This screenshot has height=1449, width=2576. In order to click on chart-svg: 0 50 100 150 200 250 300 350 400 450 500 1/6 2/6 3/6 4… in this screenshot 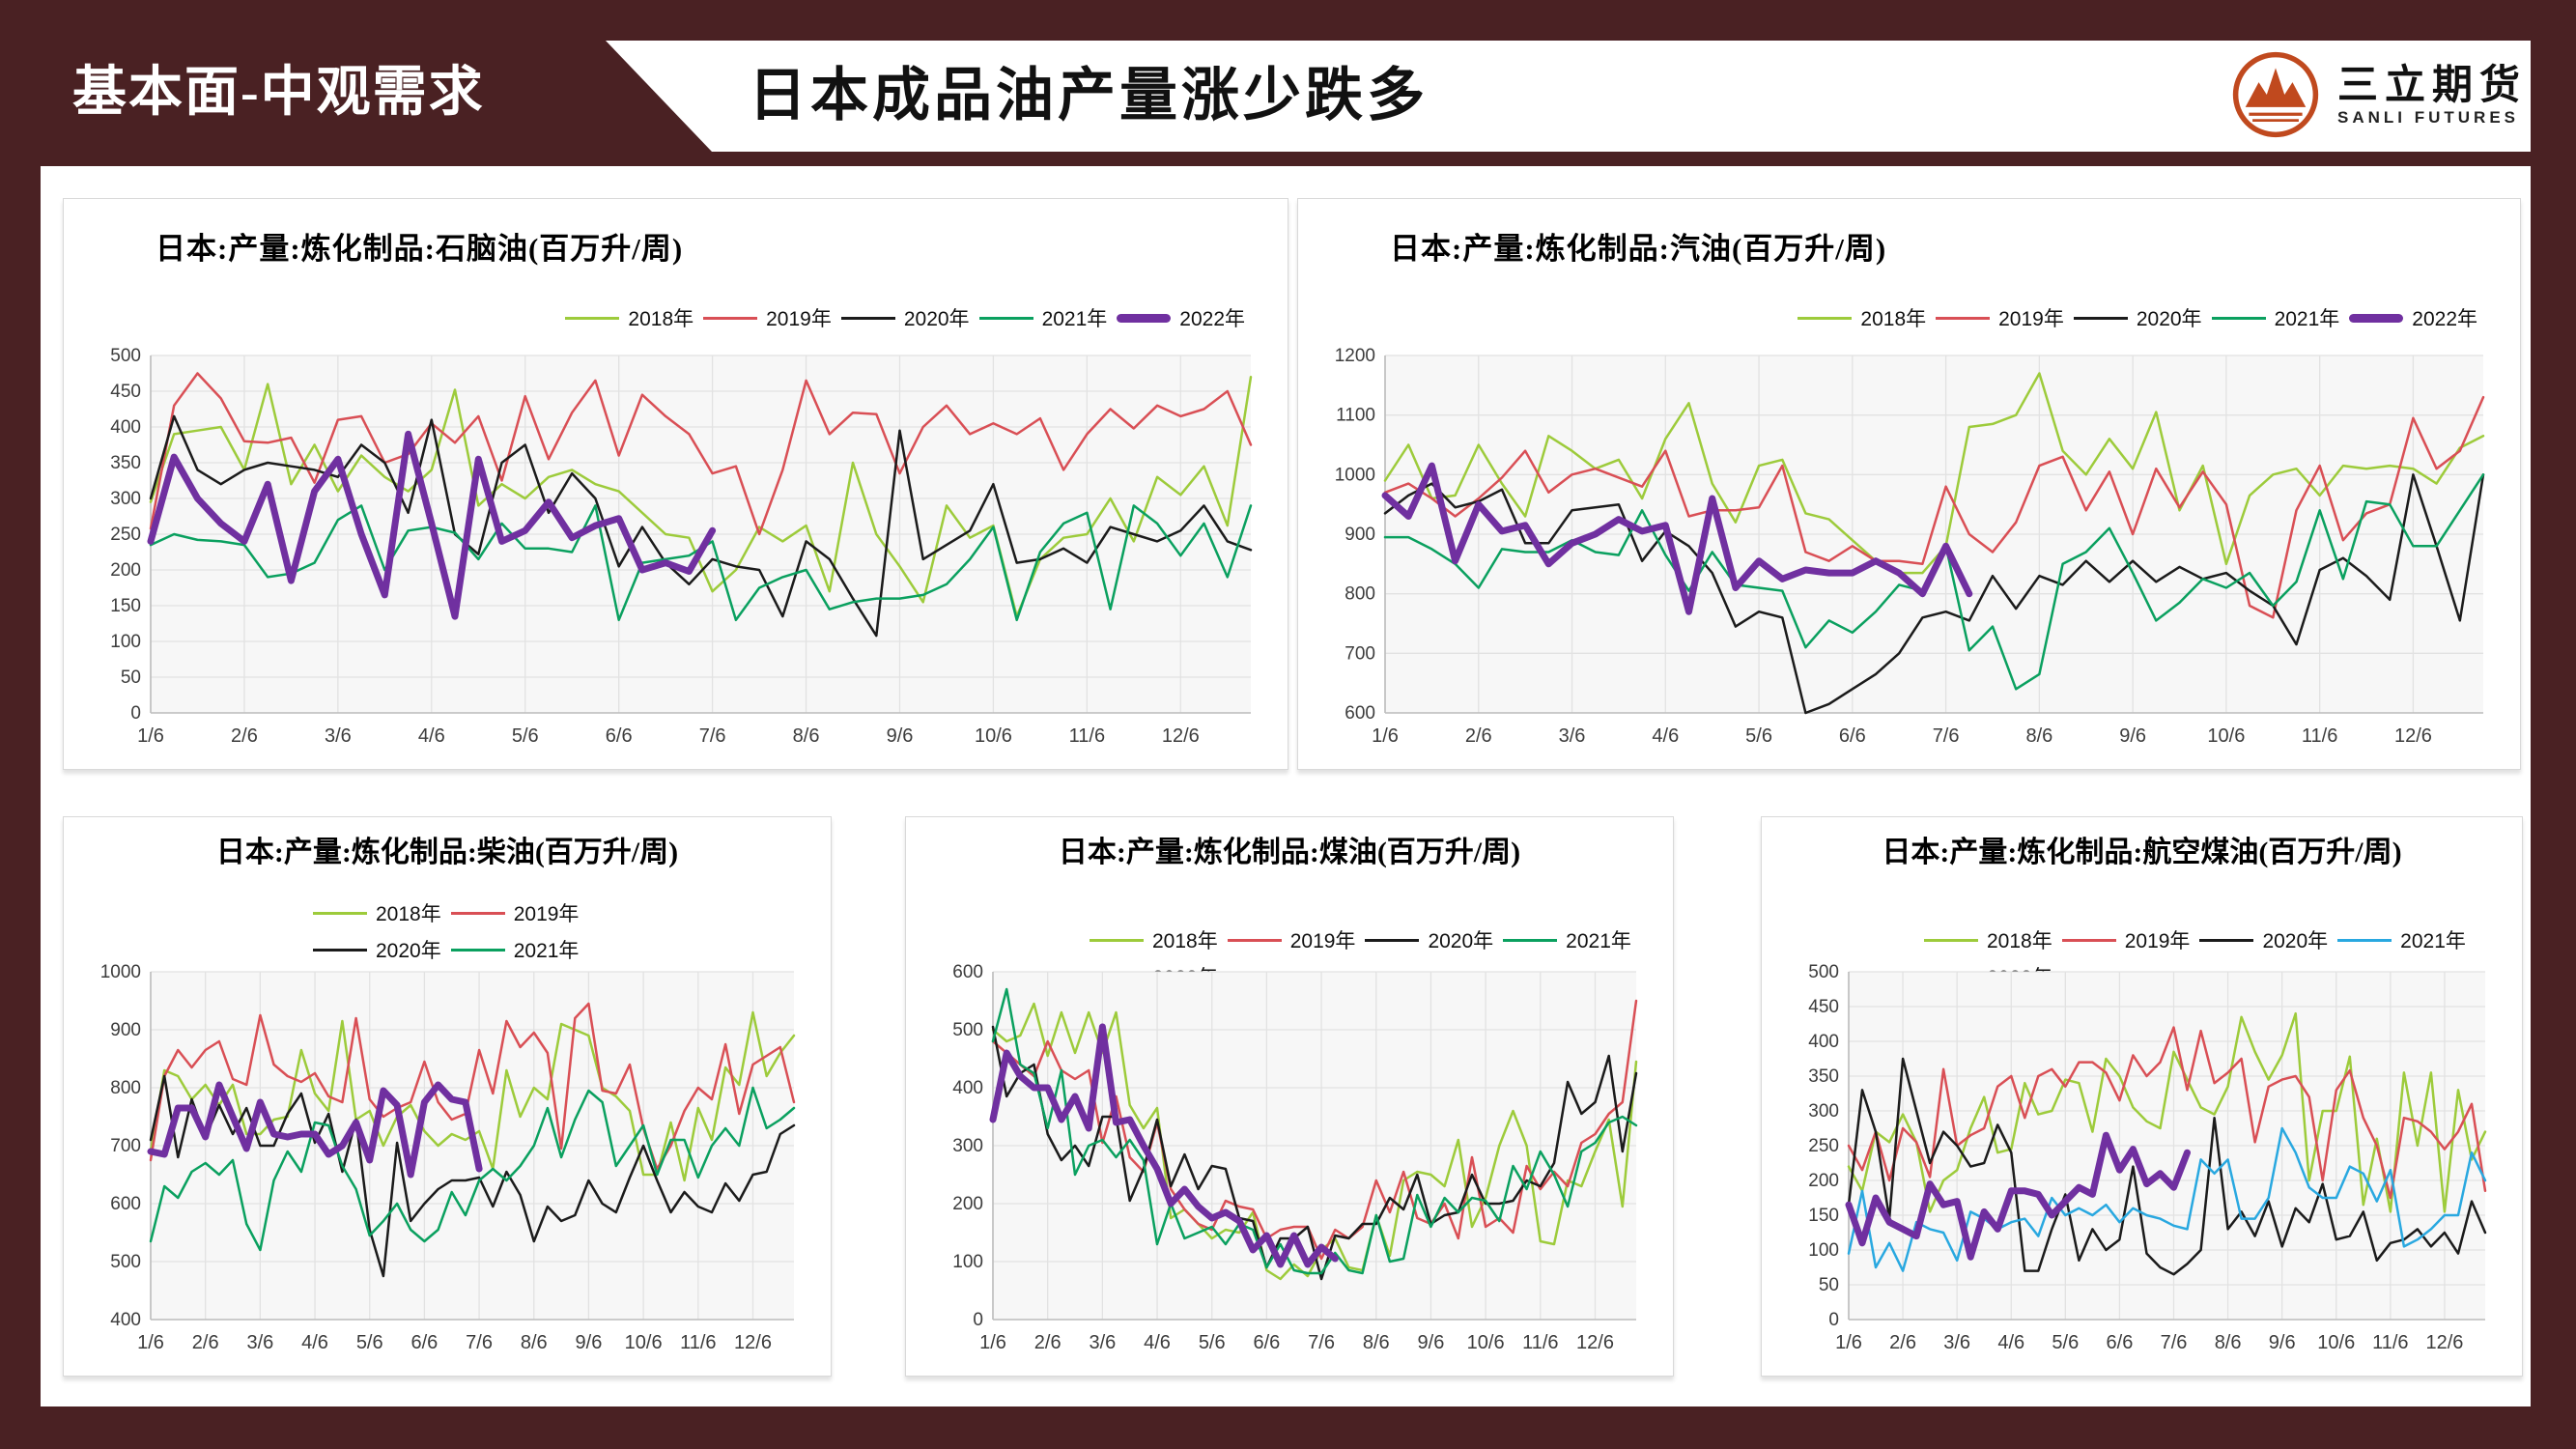, I will do `click(2147, 1157)`.